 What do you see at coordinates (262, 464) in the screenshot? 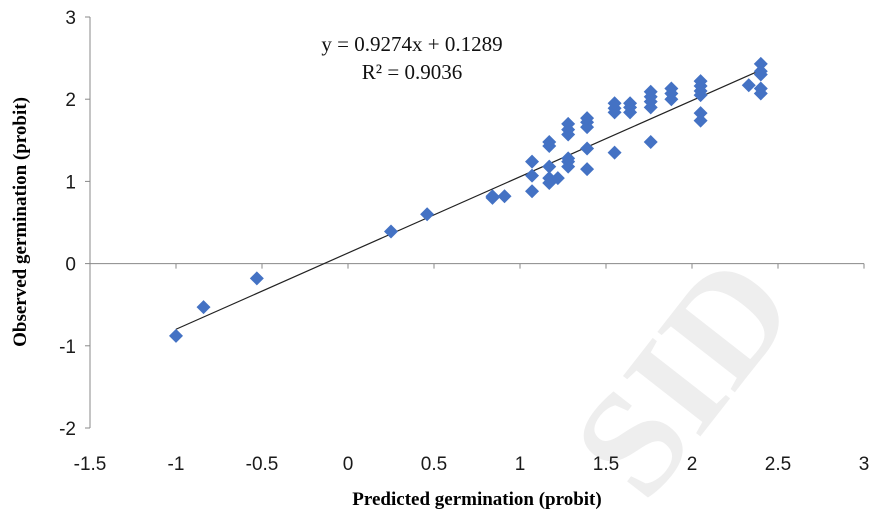
I see `x-tick-label: -0.5` at bounding box center [262, 464].